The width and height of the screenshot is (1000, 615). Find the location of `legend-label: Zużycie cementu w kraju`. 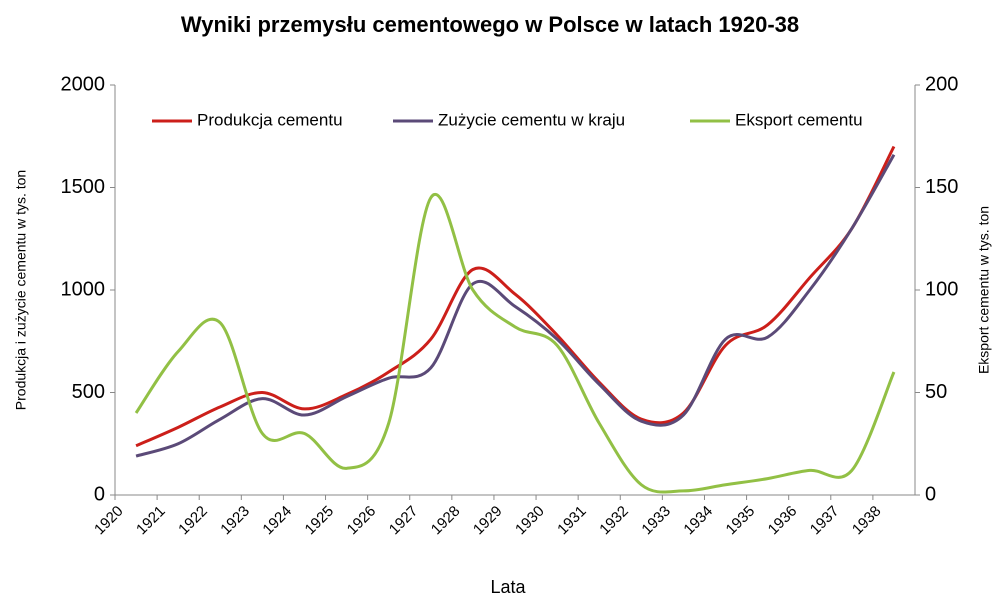

legend-label: Zużycie cementu w kraju is located at coordinates (531, 119).